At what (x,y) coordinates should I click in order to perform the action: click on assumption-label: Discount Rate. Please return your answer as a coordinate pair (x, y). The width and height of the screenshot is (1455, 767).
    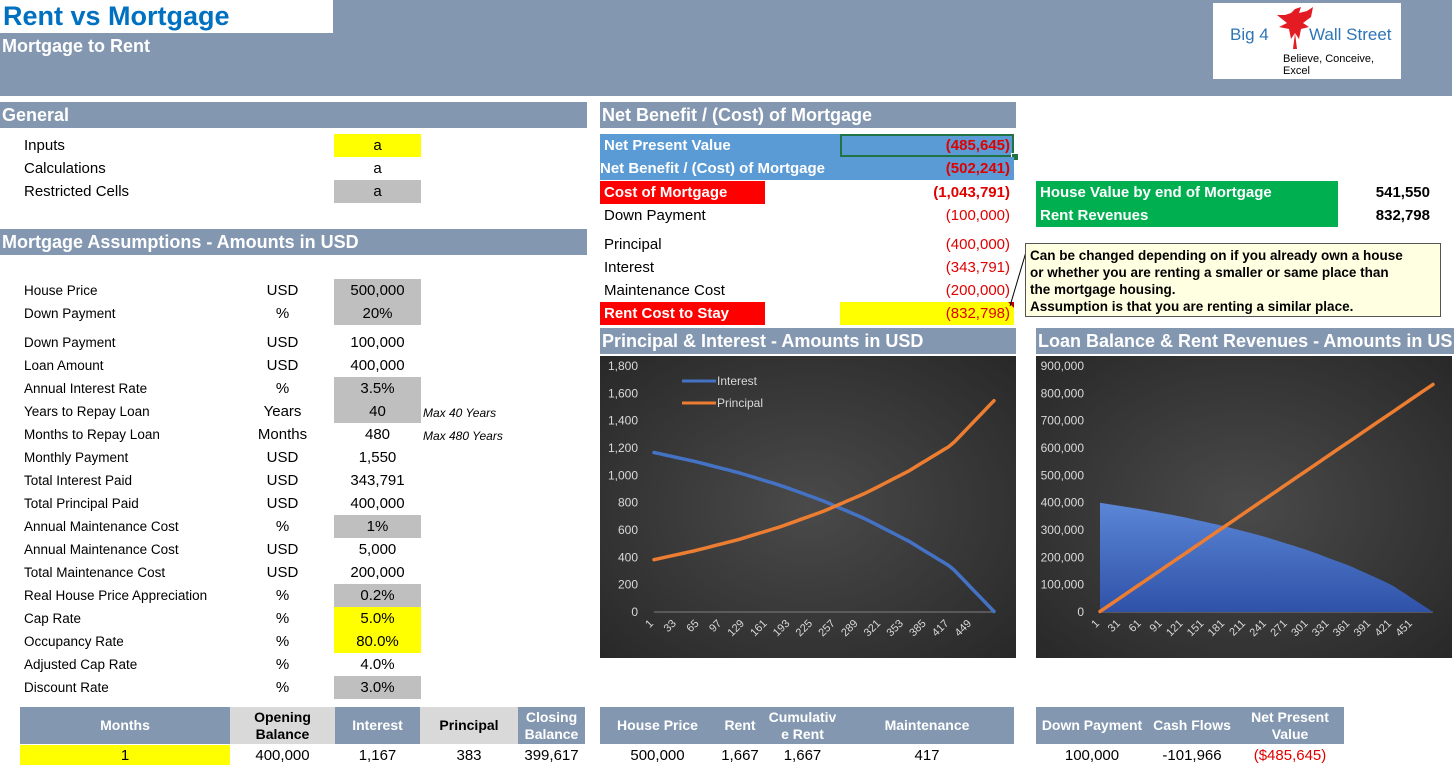
    Looking at the image, I should click on (66, 687).